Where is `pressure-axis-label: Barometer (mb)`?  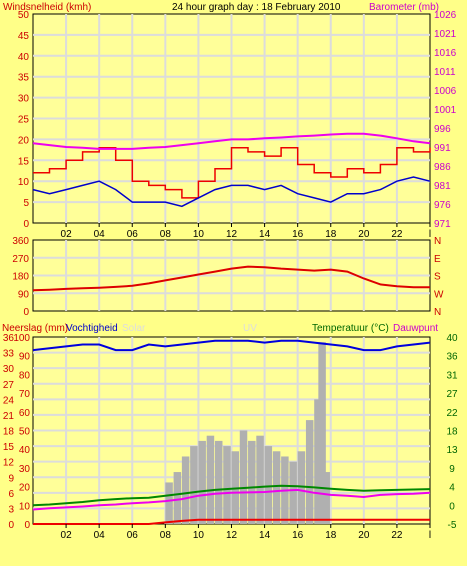
pressure-axis-label: Barometer (mb) is located at coordinates (404, 7).